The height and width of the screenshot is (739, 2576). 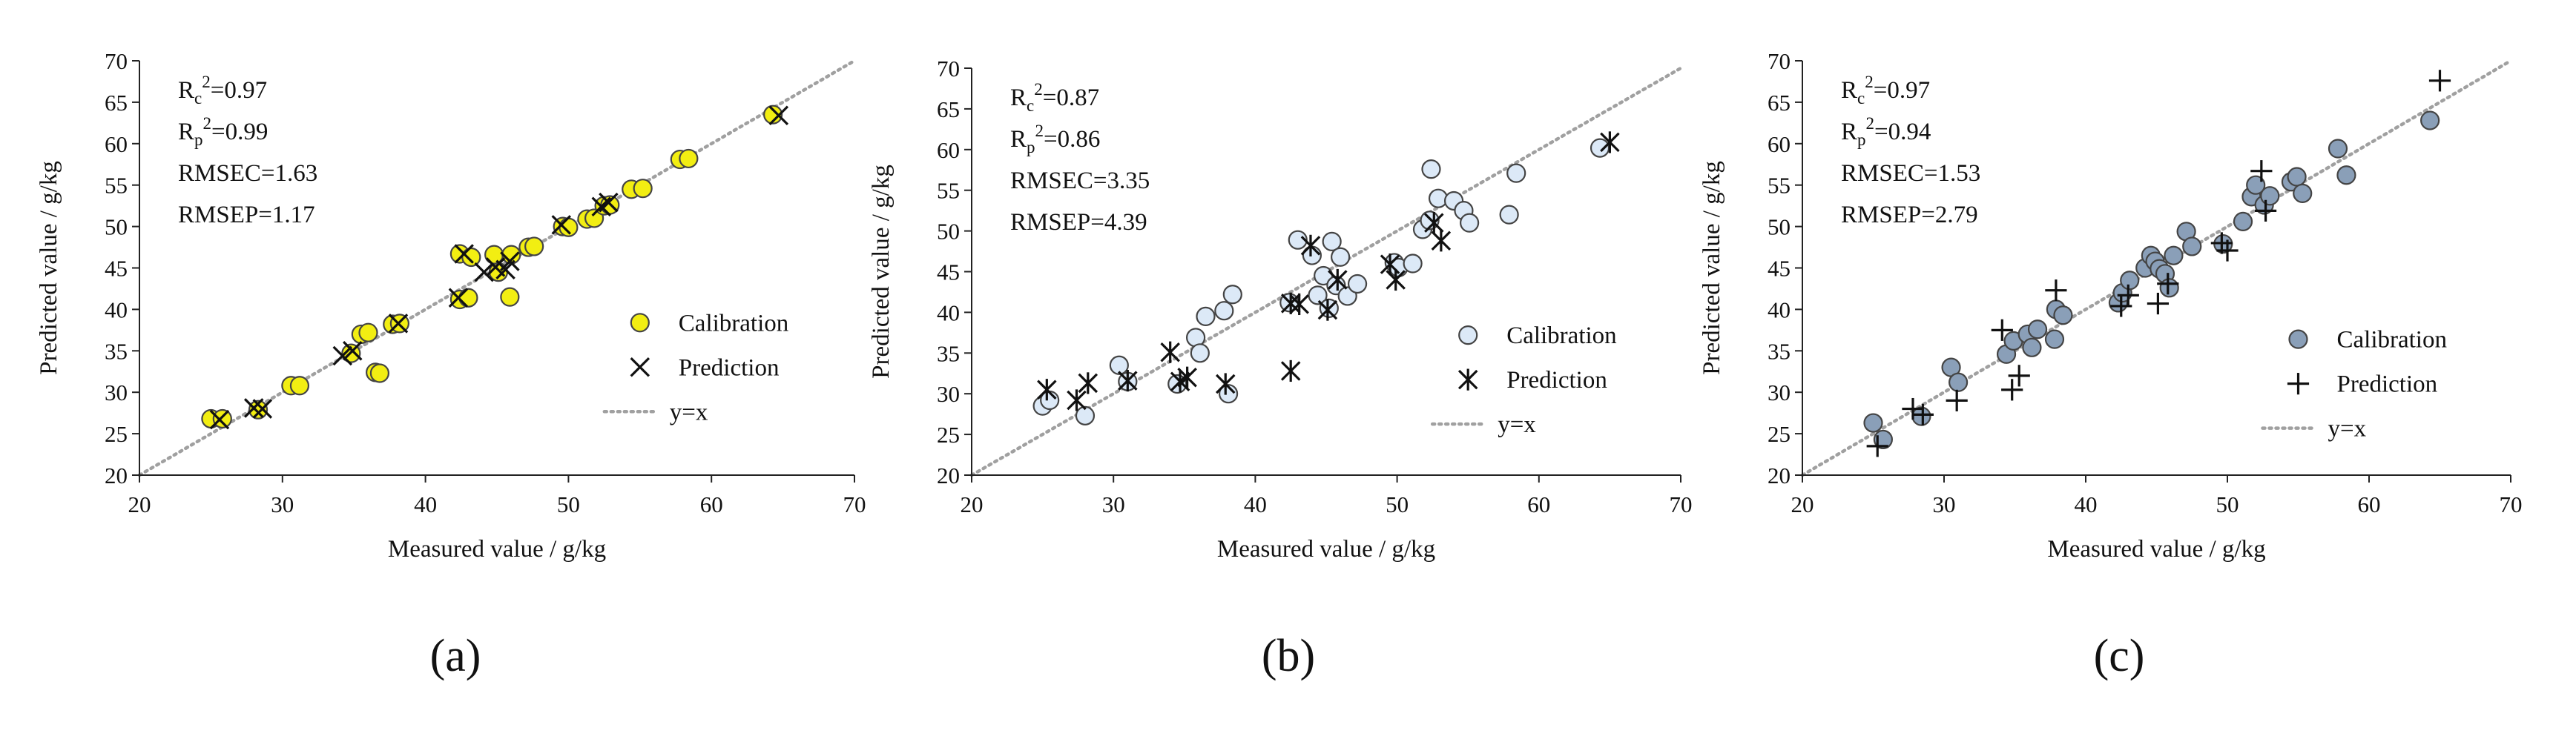 I want to click on stat-text: Rp2=0.86, so click(x=1055, y=139).